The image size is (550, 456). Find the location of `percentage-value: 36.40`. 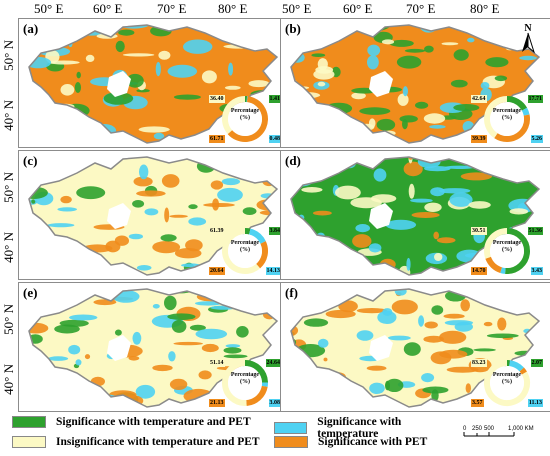

percentage-value: 36.40 is located at coordinates (217, 99).